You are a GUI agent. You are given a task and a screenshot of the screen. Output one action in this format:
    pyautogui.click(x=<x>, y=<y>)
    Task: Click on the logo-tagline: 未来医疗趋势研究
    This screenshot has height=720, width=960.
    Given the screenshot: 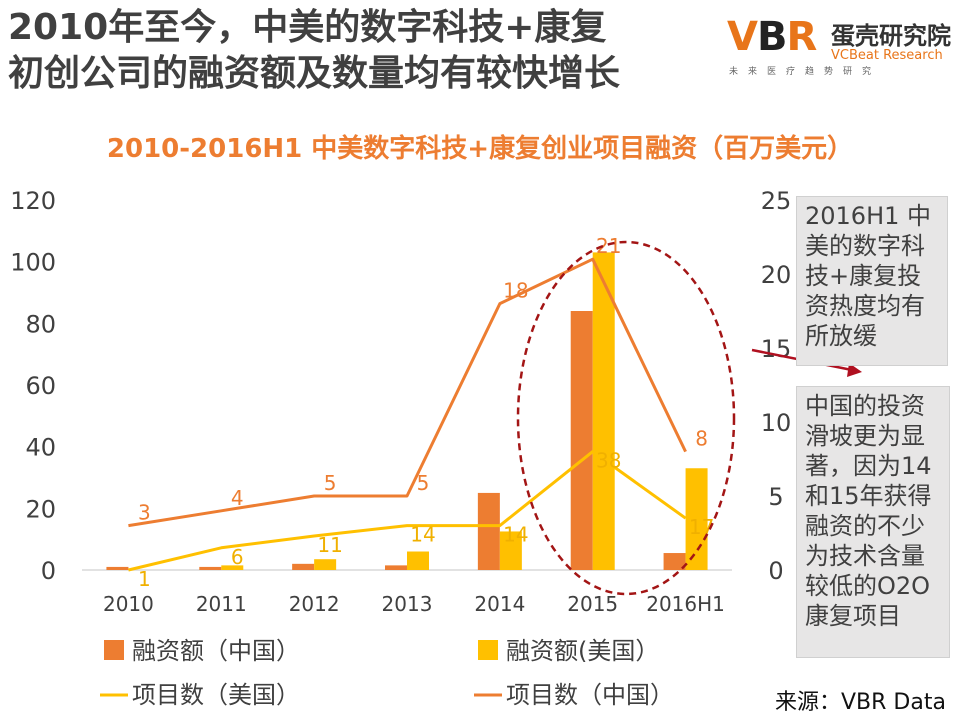 What is the action you would take?
    pyautogui.click(x=805, y=72)
    